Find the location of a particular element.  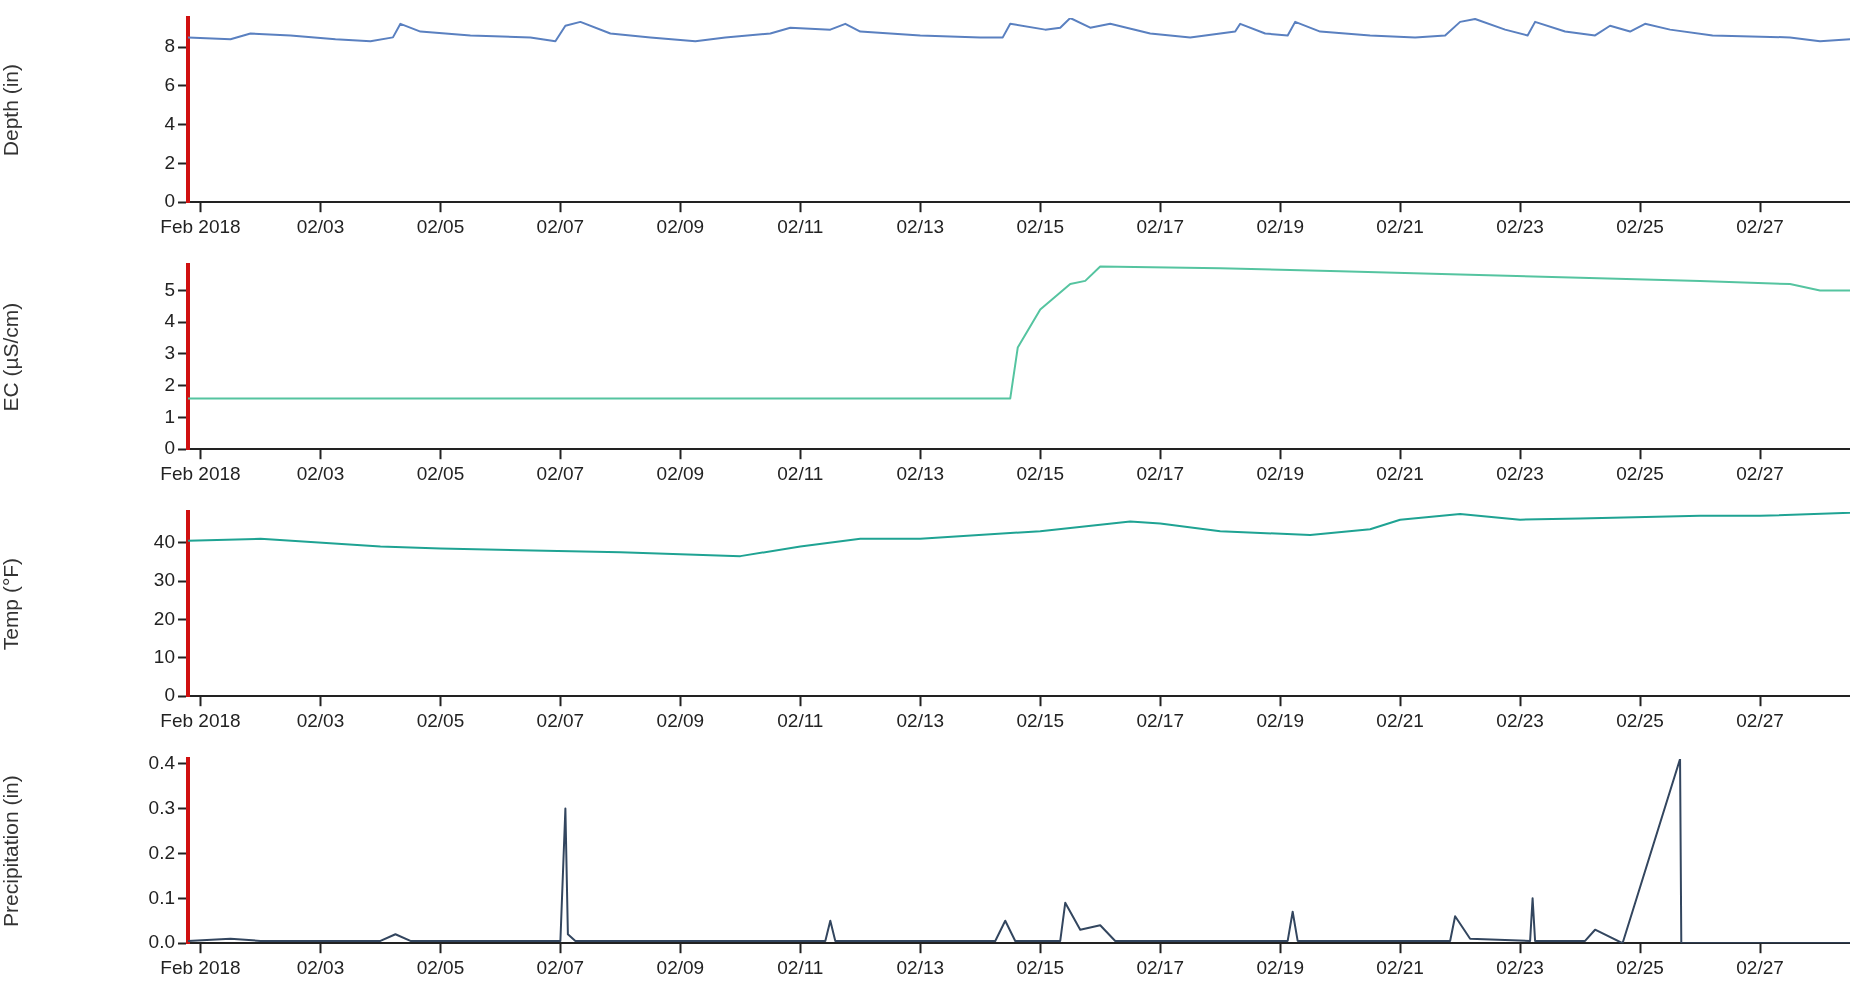

y-tick-label: 8 is located at coordinates (169, 46).